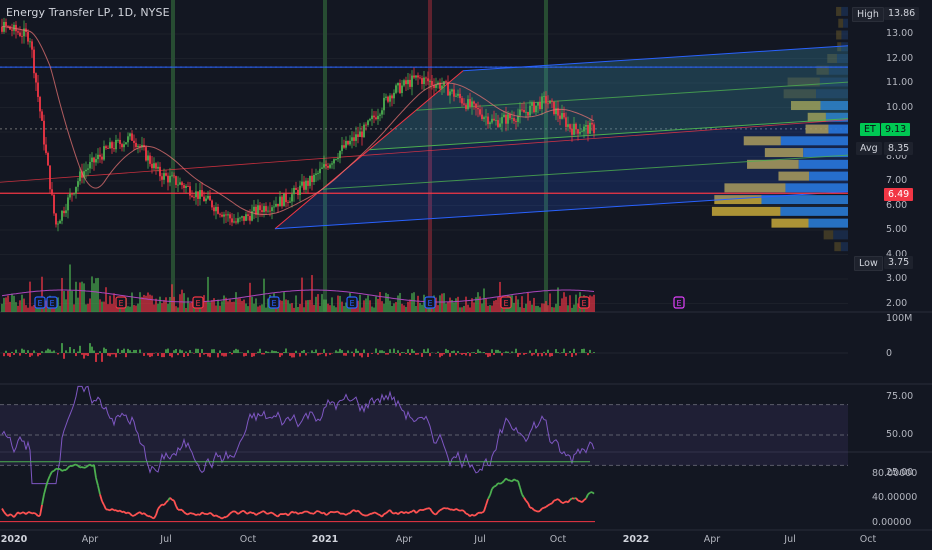 Image resolution: width=932 pixels, height=550 pixels. Describe the element at coordinates (897, 229) in the screenshot. I see `price-axis-tick: 5.00` at that location.